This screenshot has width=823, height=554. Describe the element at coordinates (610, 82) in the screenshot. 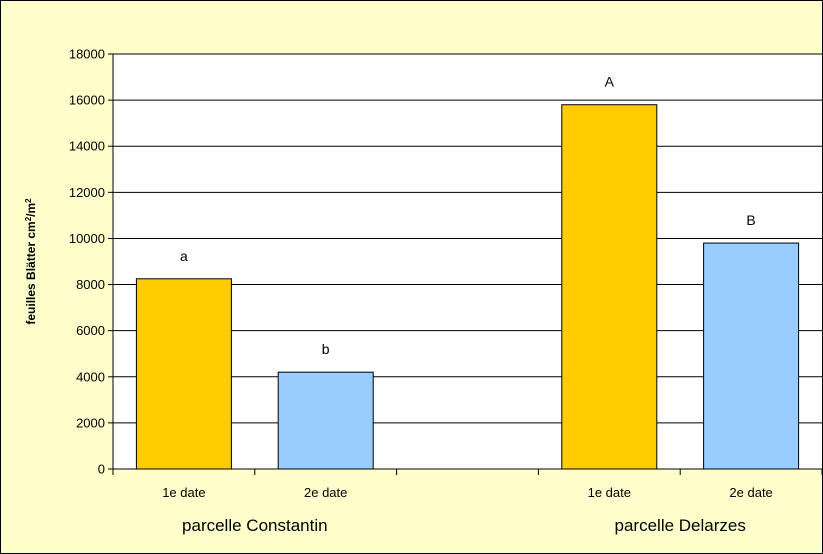

I see `bar-data-label: A` at that location.